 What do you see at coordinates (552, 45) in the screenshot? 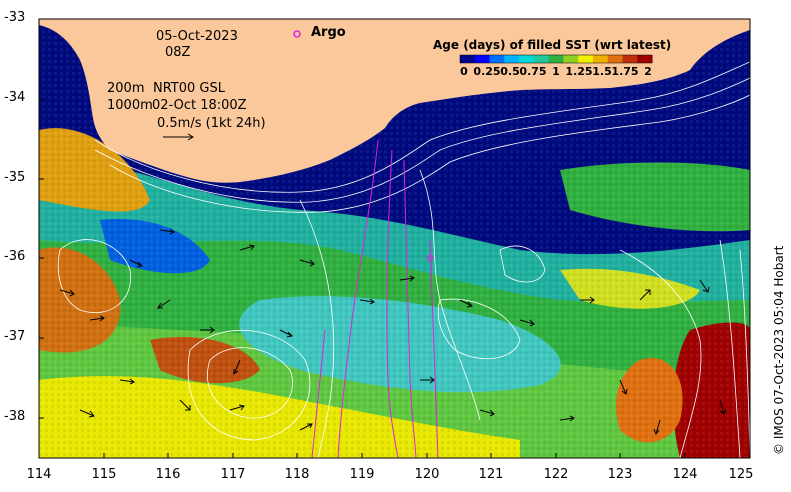
I see `legend-title: Age (days) of filled SST (wrt latest)` at bounding box center [552, 45].